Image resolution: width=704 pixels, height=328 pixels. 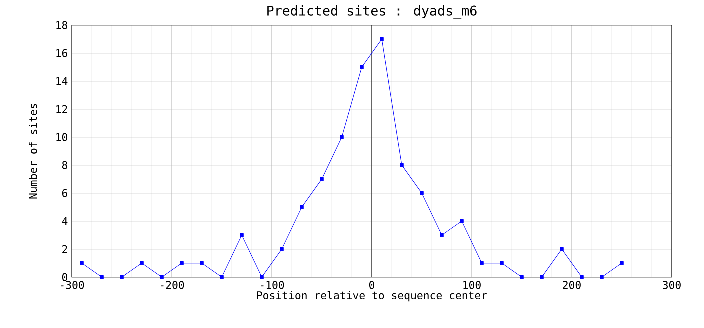 I want to click on x-axis-title: Position relative to sequence center, so click(x=372, y=296).